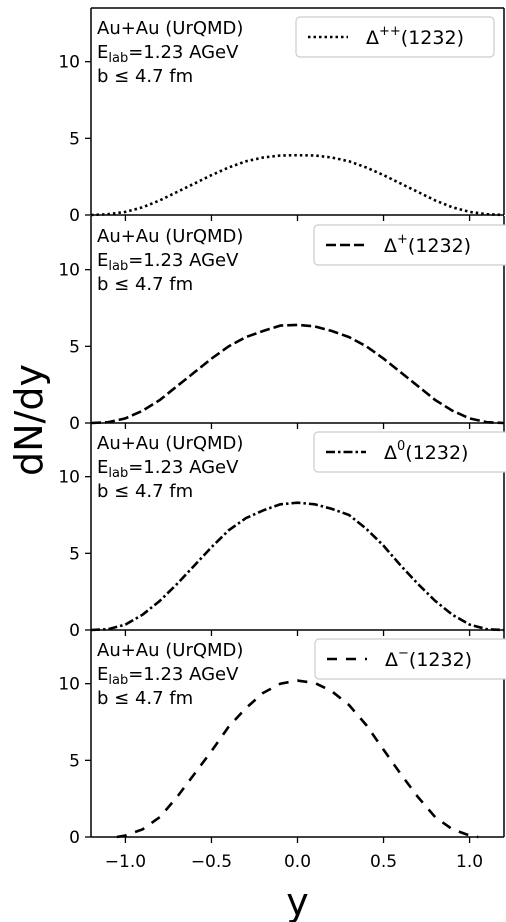  Describe the element at coordinates (428, 658) in the screenshot. I see `legend-label: Δ−(1232)` at that location.